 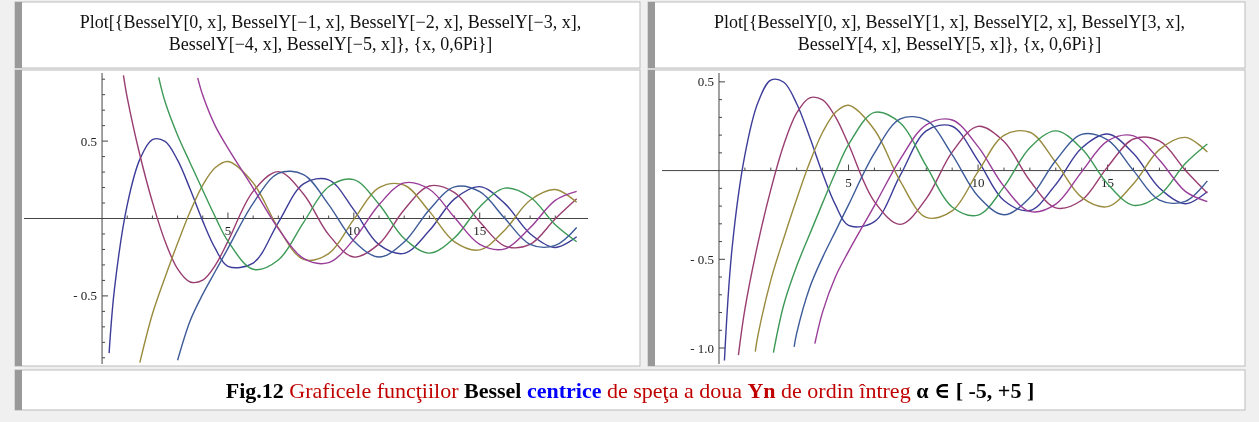 I want to click on text: de speţa a doua, so click(x=674, y=390).